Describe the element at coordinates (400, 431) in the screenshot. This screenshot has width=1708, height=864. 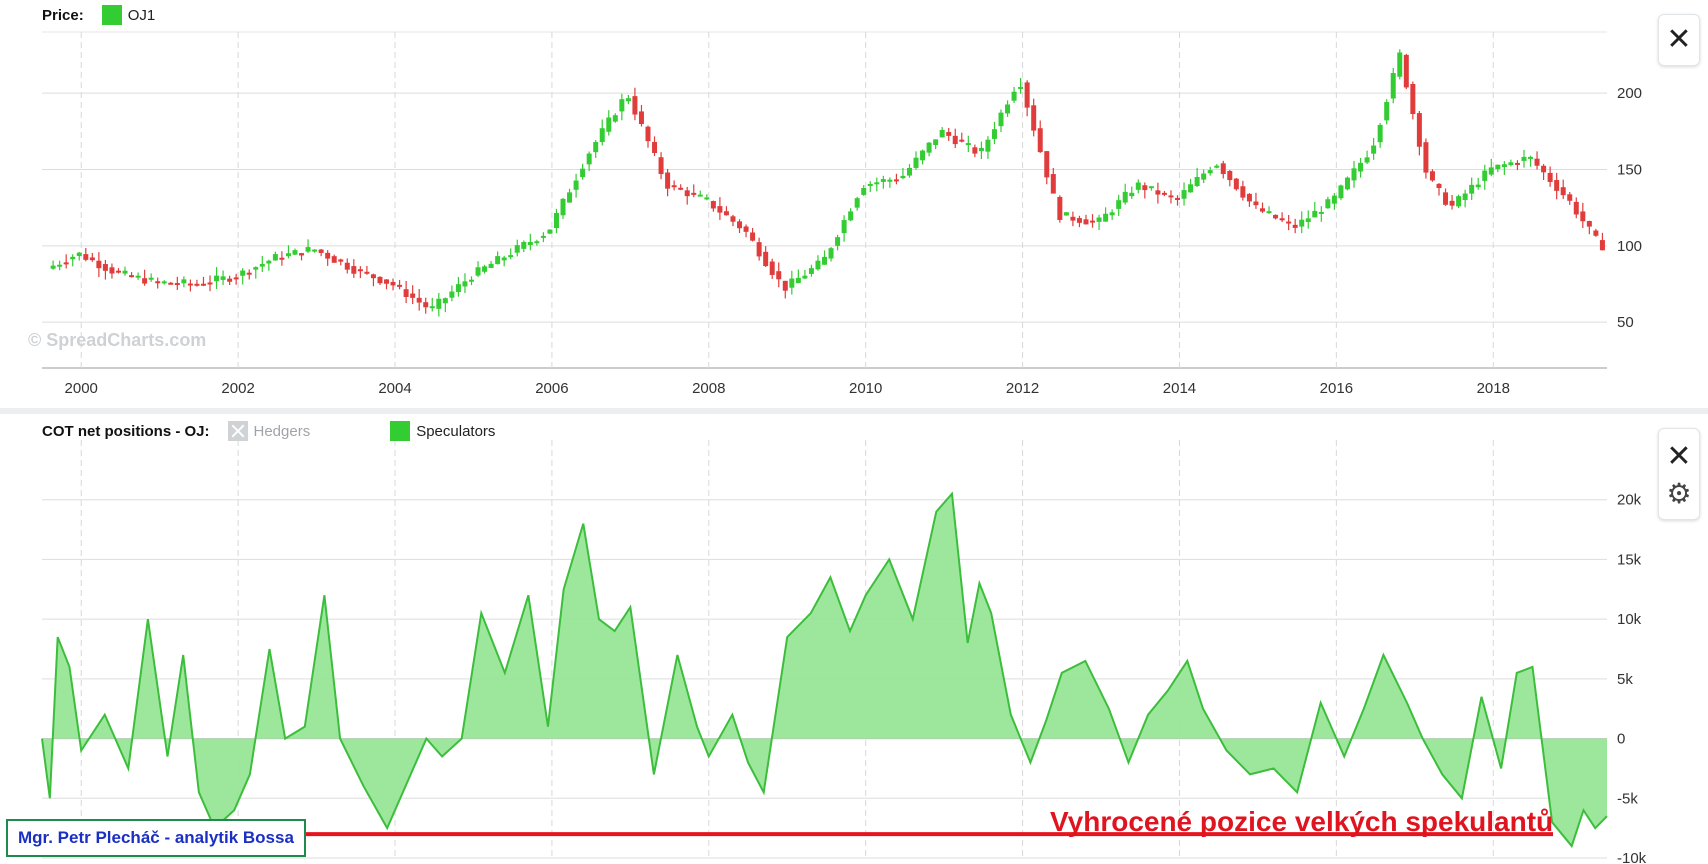
I see `speculators-swatch` at that location.